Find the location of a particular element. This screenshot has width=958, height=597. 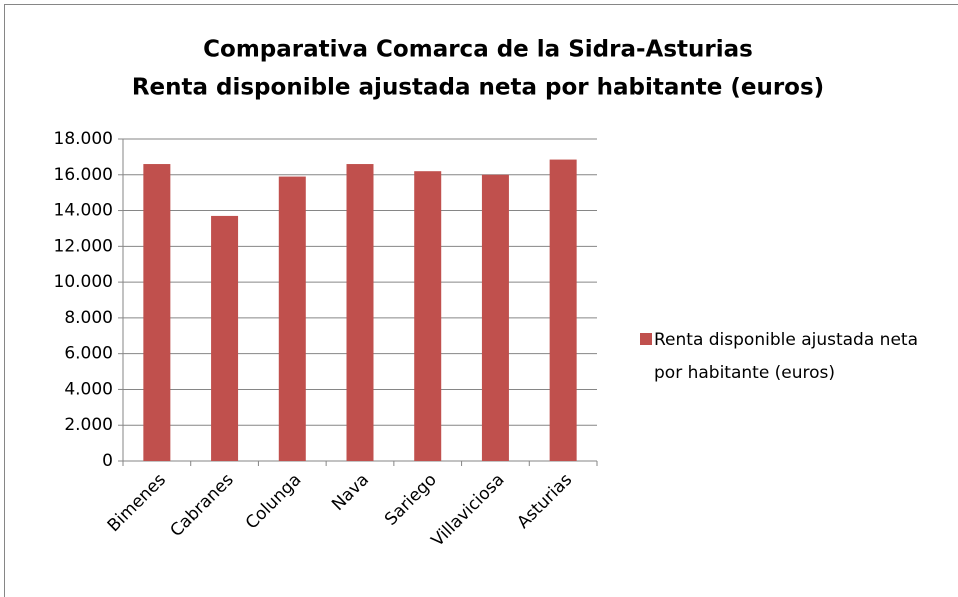

chart-title: Comparativa Comarca de la Sidra-Asturias is located at coordinates (478, 50).